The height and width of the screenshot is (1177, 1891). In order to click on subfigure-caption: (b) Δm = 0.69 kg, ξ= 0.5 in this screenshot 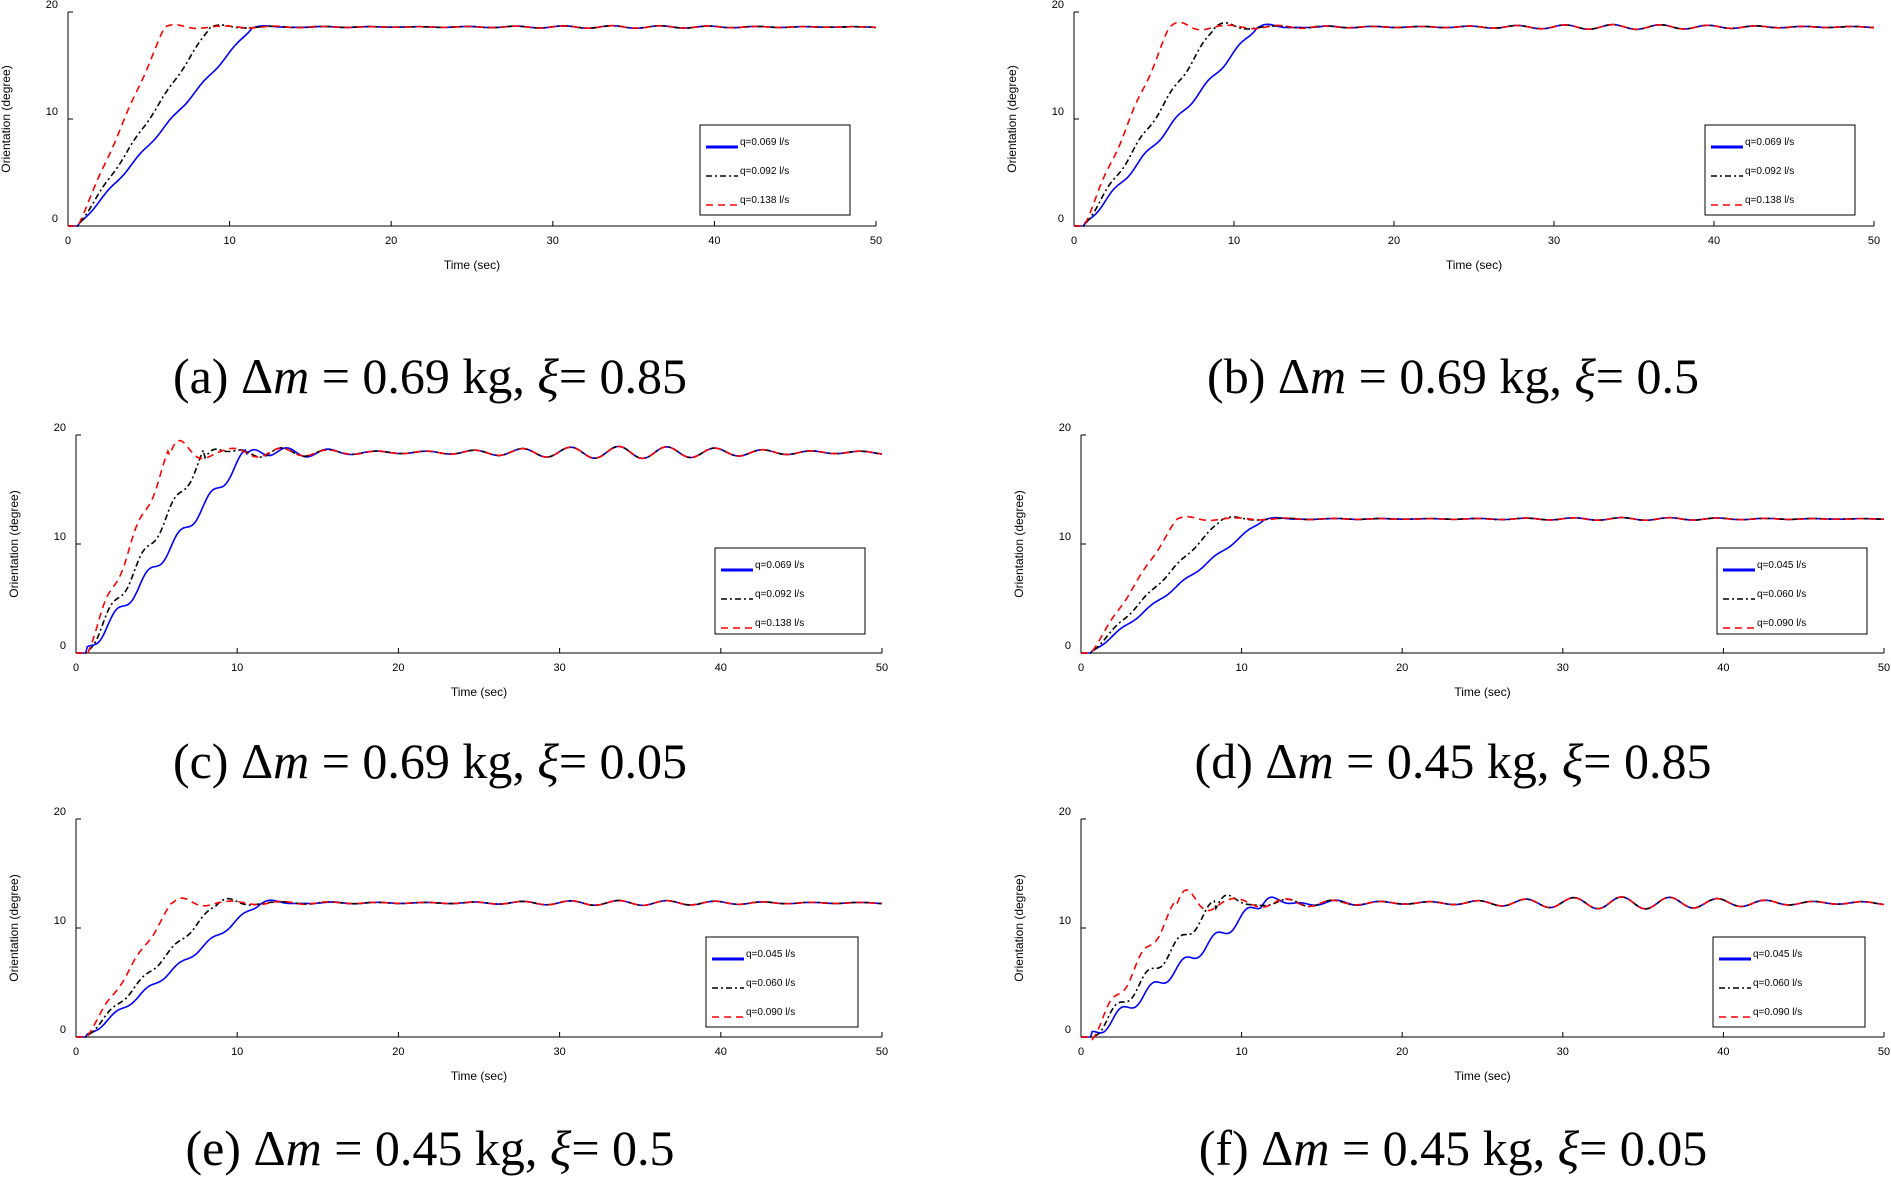, I will do `click(1453, 376)`.